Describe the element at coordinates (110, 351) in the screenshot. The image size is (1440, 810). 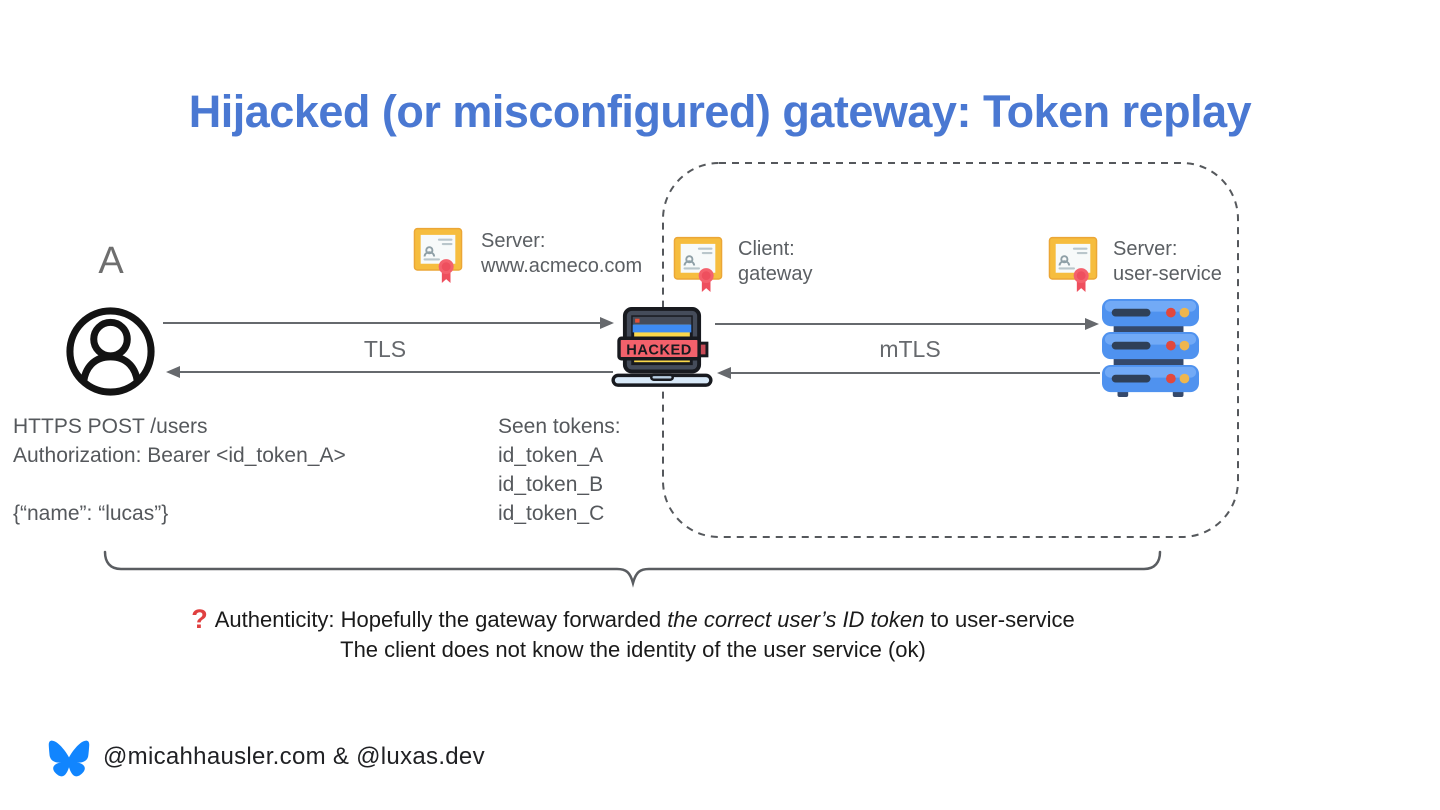
I see `user-icon` at that location.